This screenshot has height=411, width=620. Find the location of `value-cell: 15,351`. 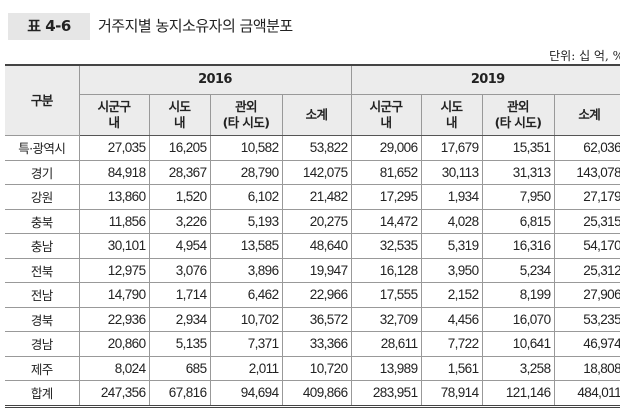

value-cell: 15,351 is located at coordinates (518, 148).